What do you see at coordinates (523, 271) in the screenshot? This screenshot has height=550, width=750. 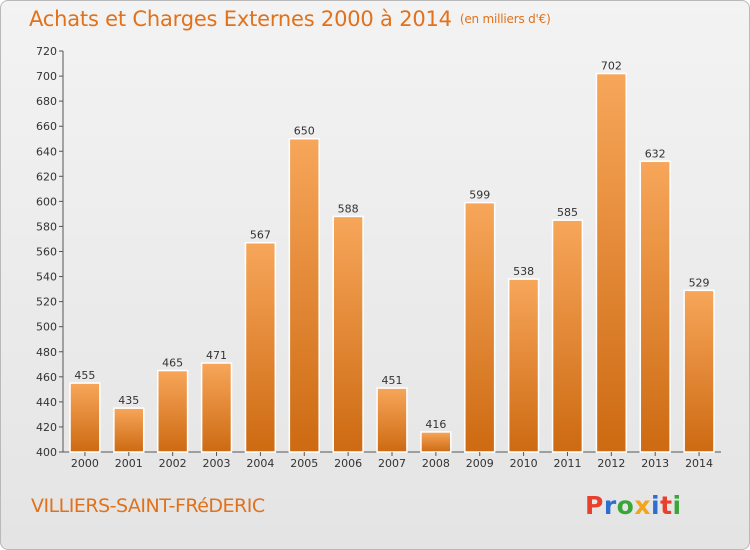 I see `bar-value-label: 538` at bounding box center [523, 271].